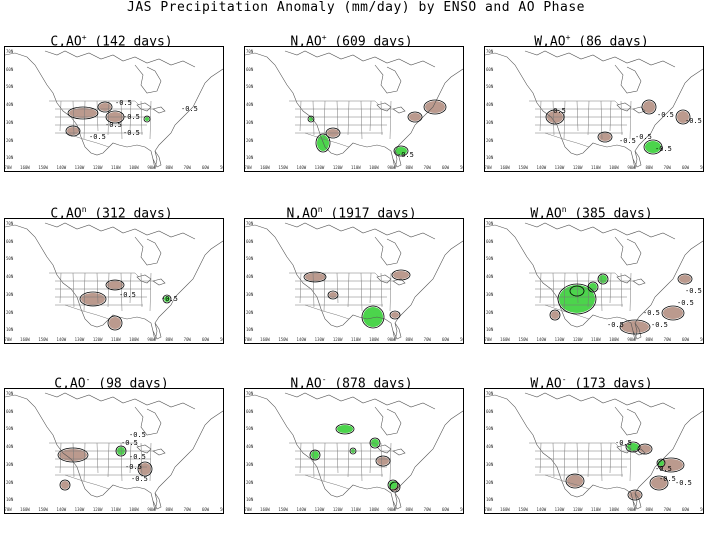 The width and height of the screenshot is (712, 537). Describe the element at coordinates (490, 69) in the screenshot. I see `latitude-tick-label: 60N` at that location.